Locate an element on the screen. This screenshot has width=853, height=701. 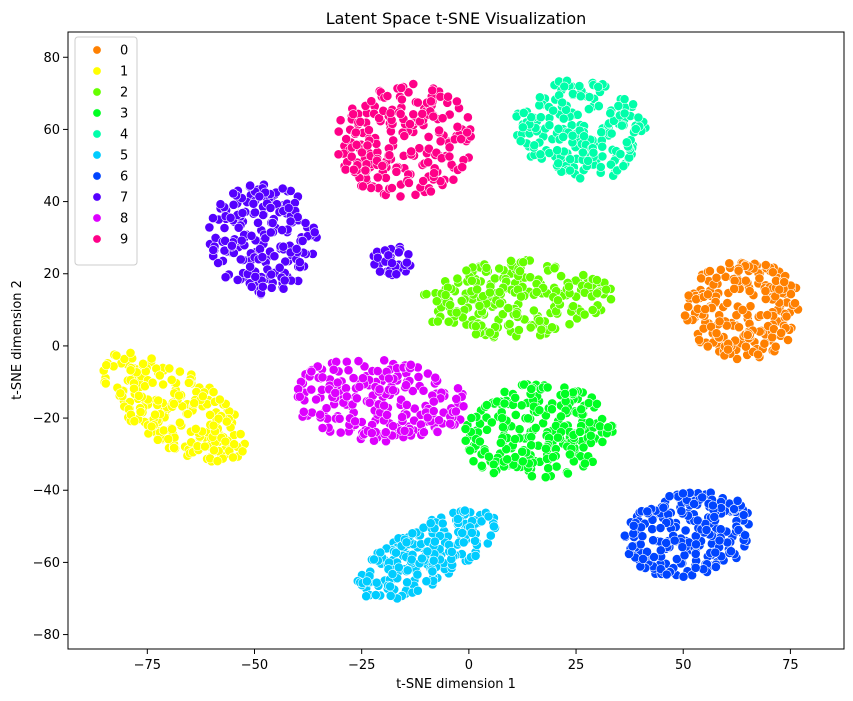
x-tick-label: 0 is located at coordinates (469, 665).